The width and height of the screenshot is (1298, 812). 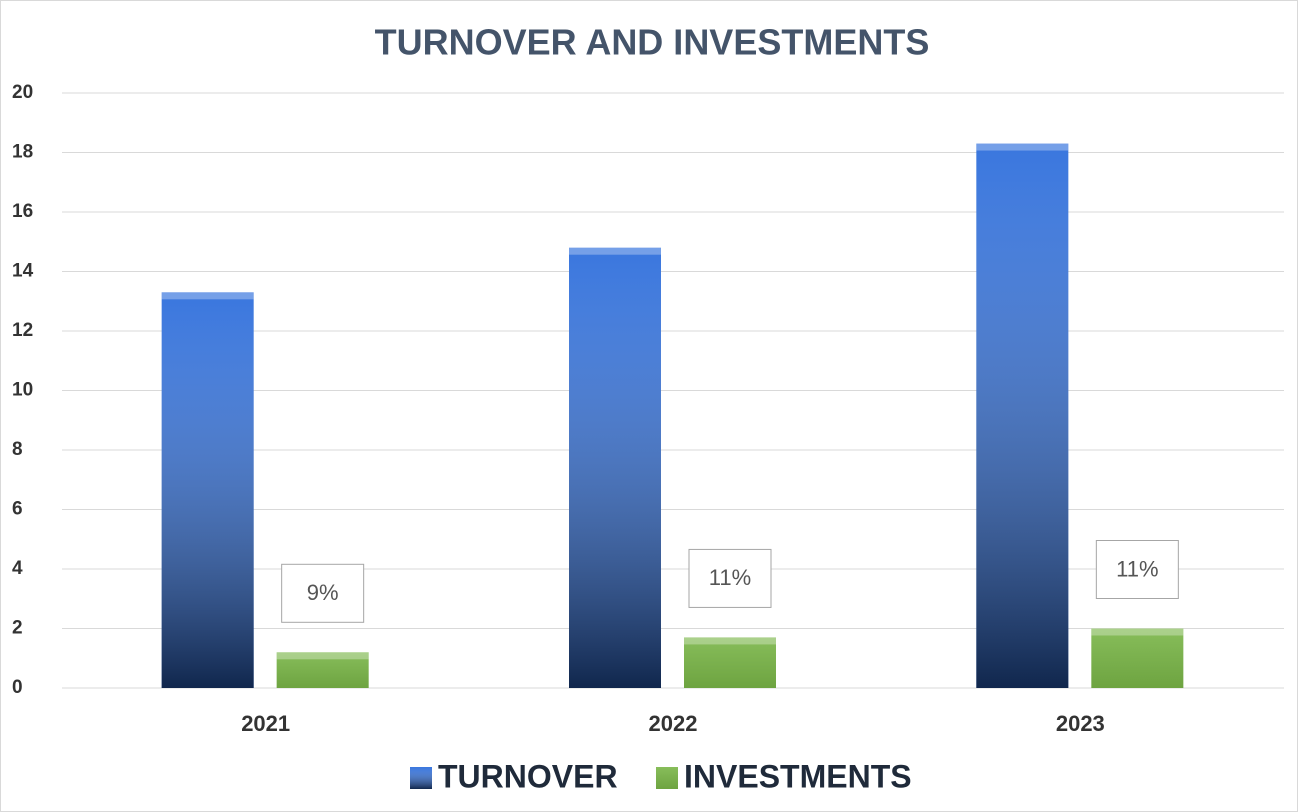 What do you see at coordinates (22, 92) in the screenshot?
I see `y-tick-label: 20` at bounding box center [22, 92].